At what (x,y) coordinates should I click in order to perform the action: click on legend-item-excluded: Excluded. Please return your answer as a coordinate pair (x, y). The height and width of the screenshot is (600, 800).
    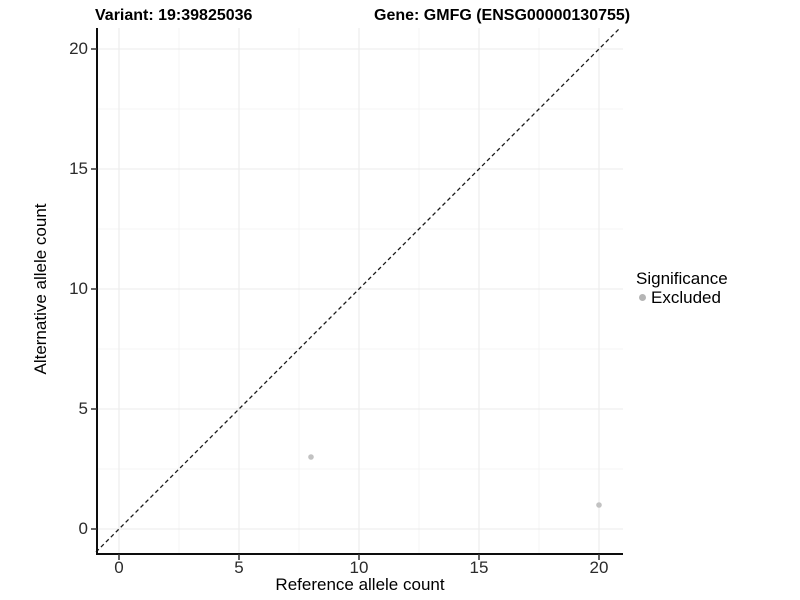
    Looking at the image, I should click on (682, 297).